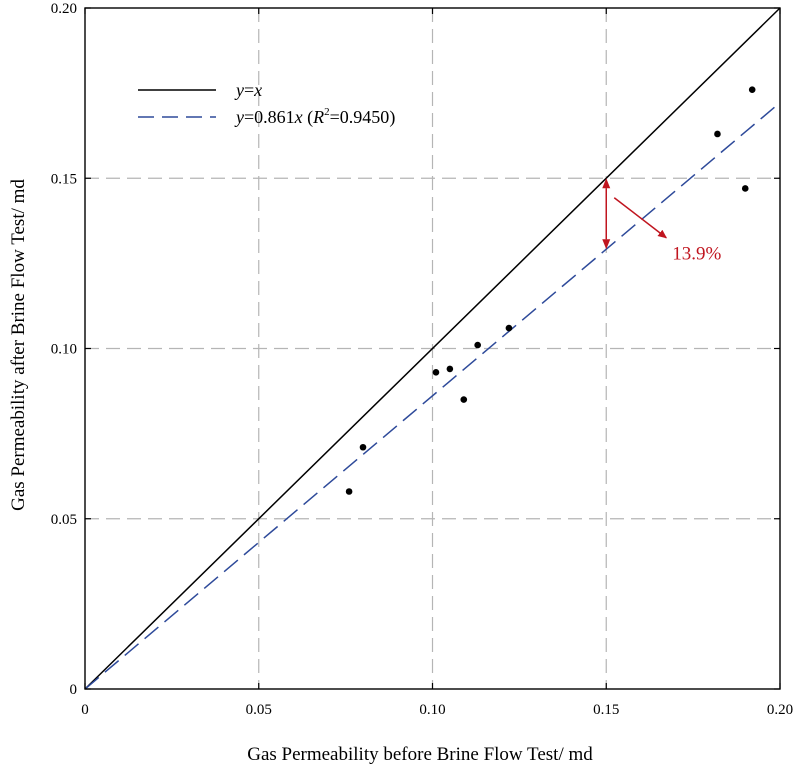 The image size is (800, 772). I want to click on legend-fit-close-paren: ), so click(392, 117).